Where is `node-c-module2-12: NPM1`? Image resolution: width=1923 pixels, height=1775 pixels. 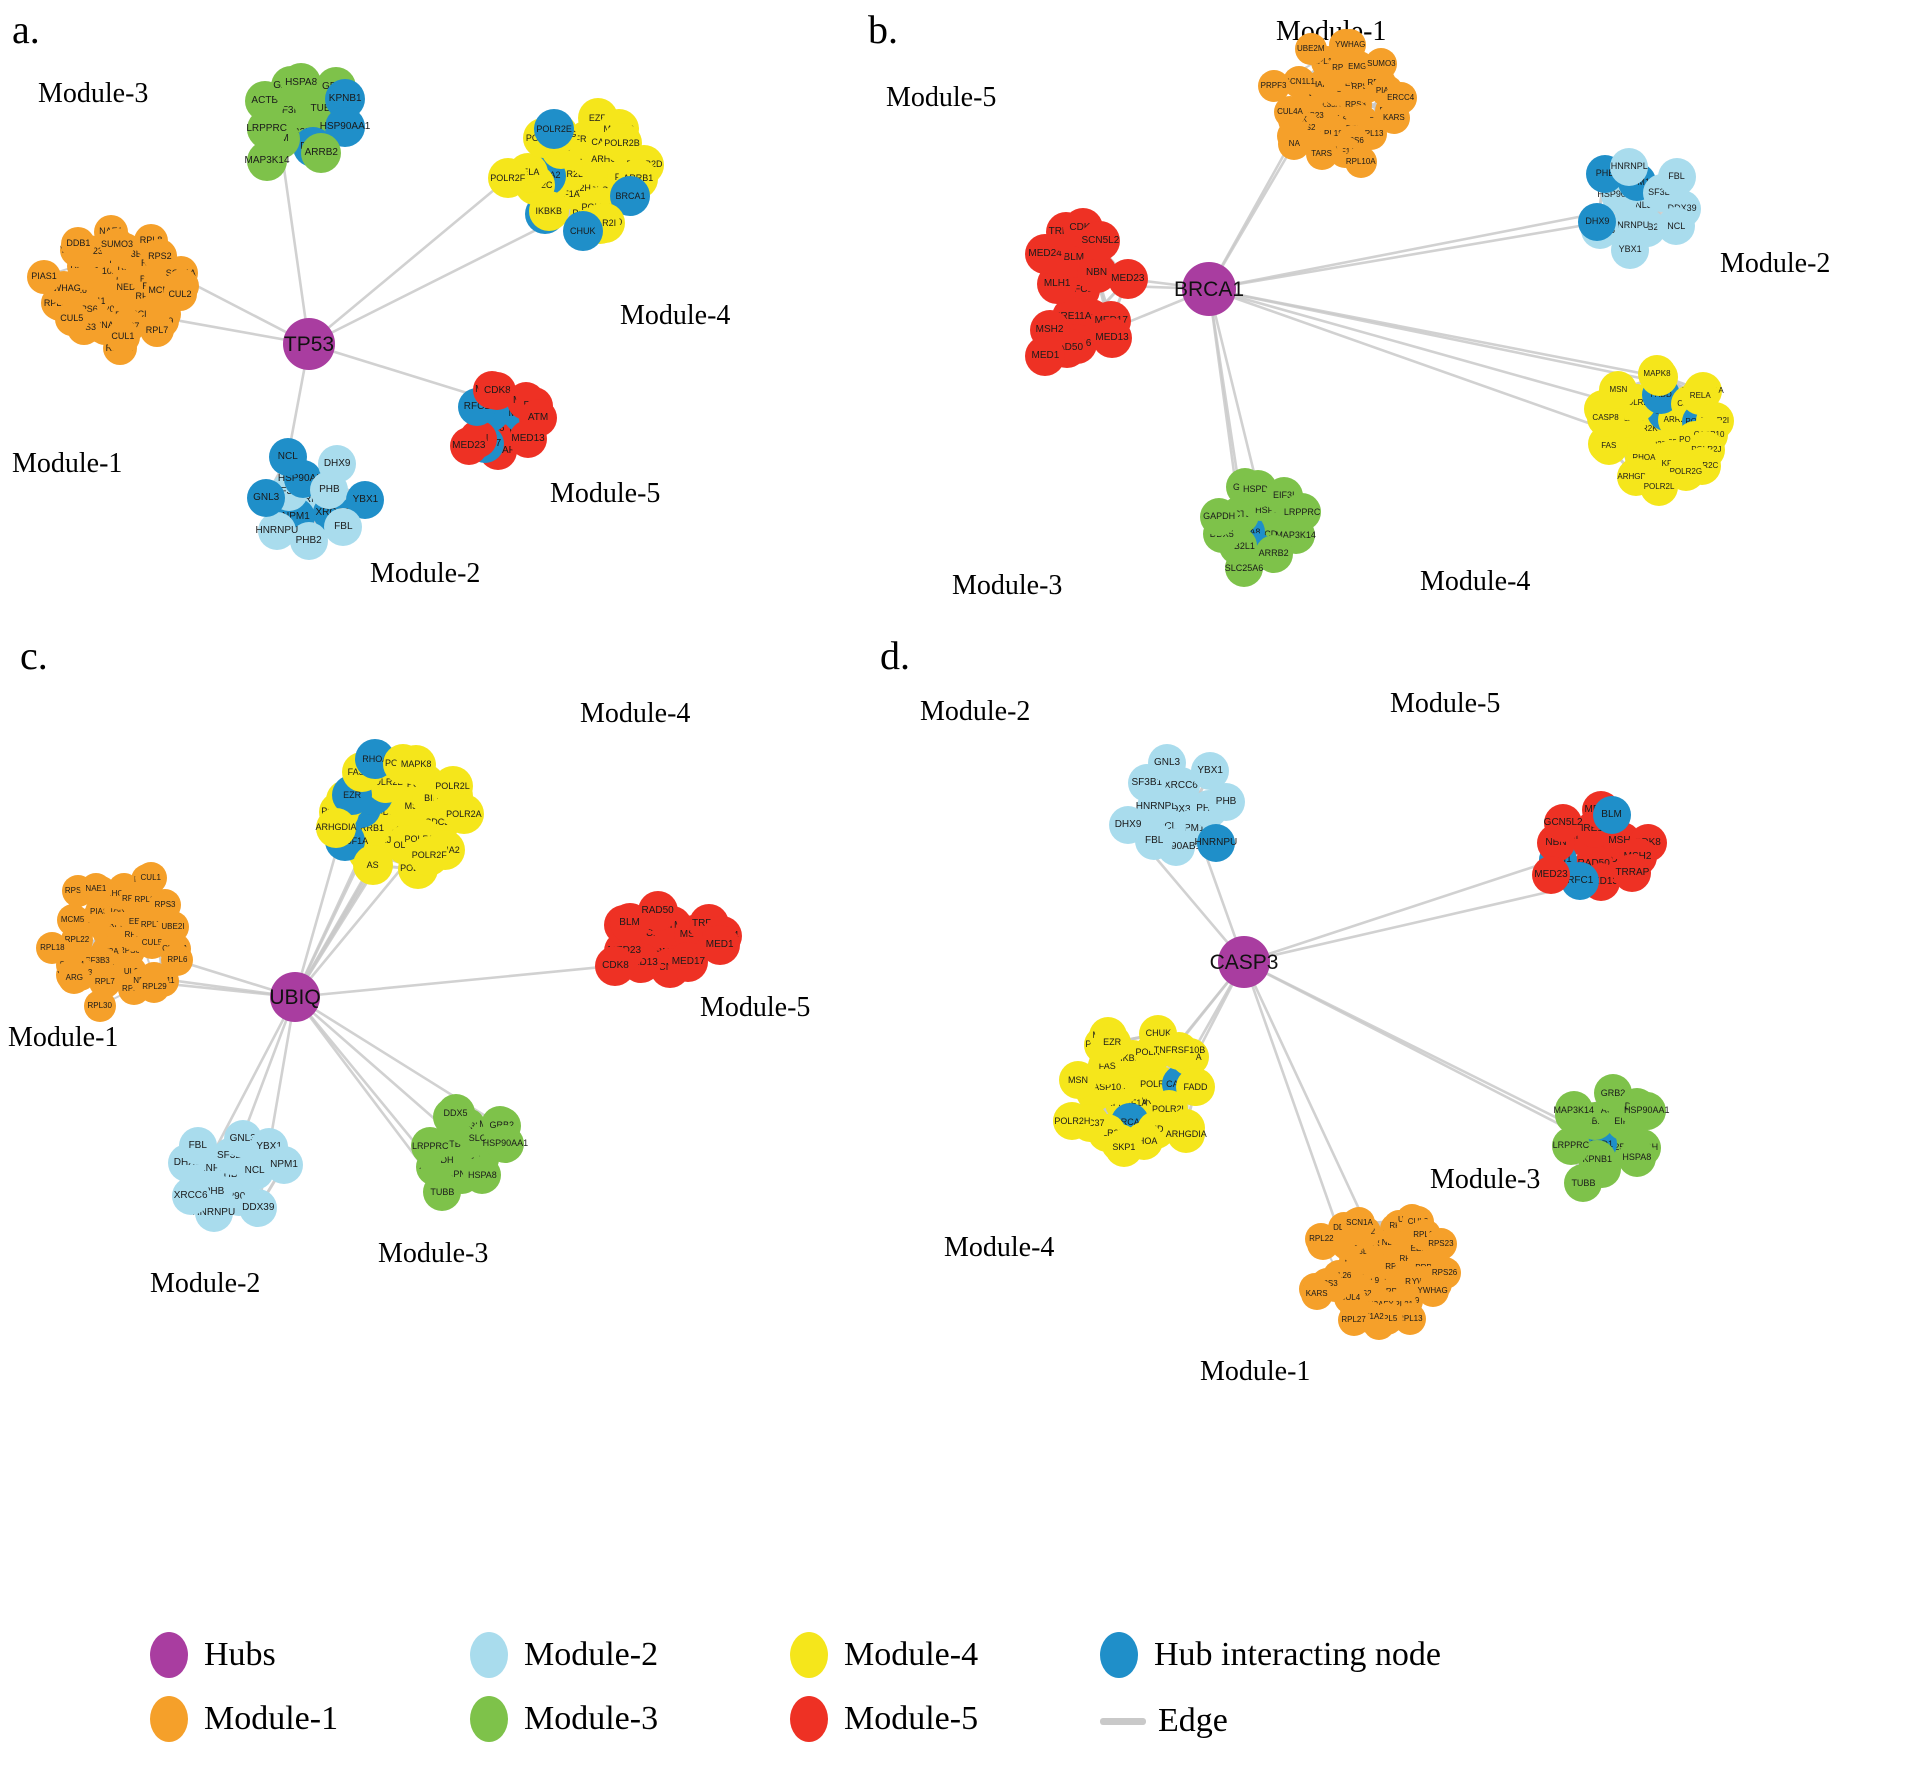 node-c-module2-12: NPM1 is located at coordinates (284, 1165).